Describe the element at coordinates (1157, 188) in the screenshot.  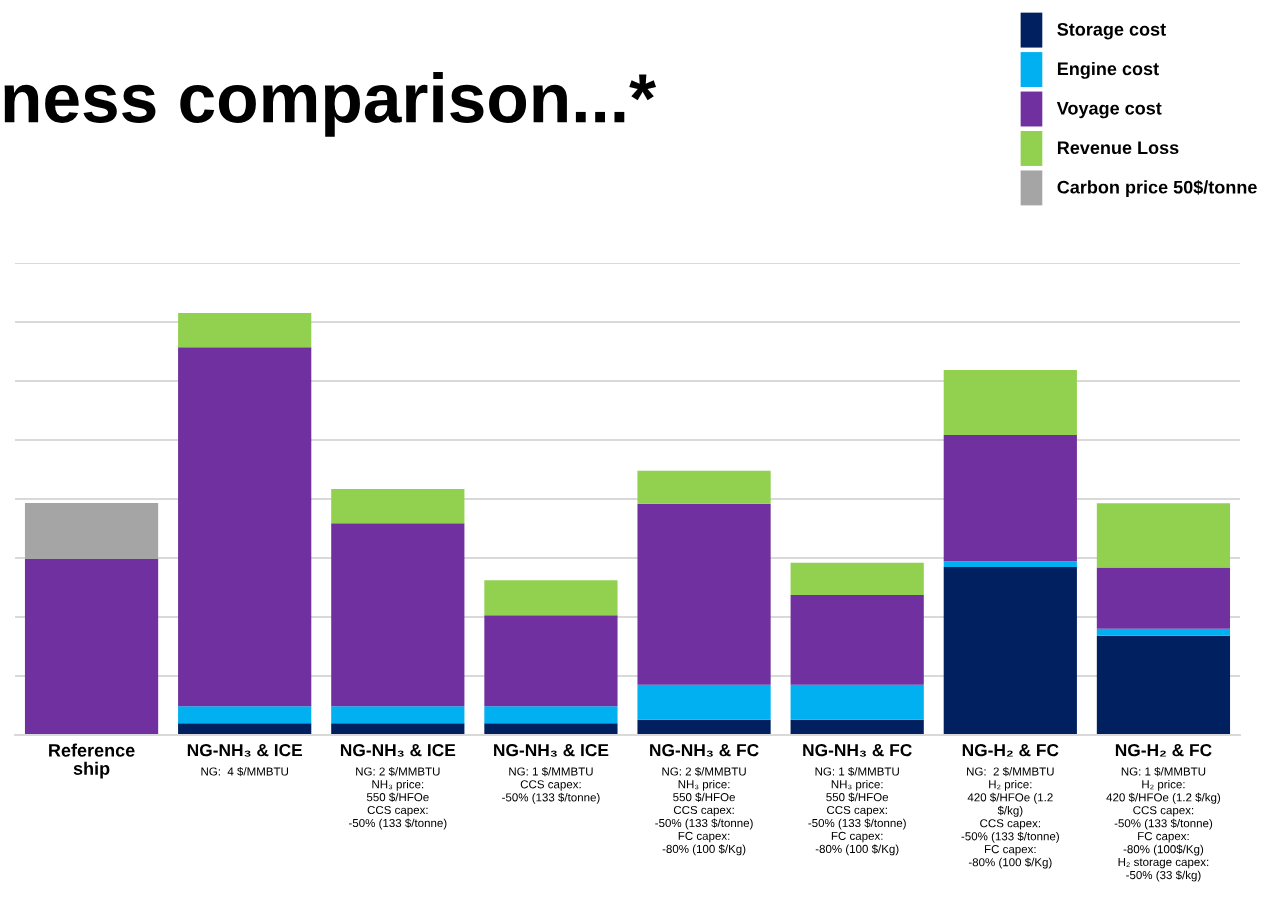
I see `legend-label: Carbon price 50$/tonne` at that location.